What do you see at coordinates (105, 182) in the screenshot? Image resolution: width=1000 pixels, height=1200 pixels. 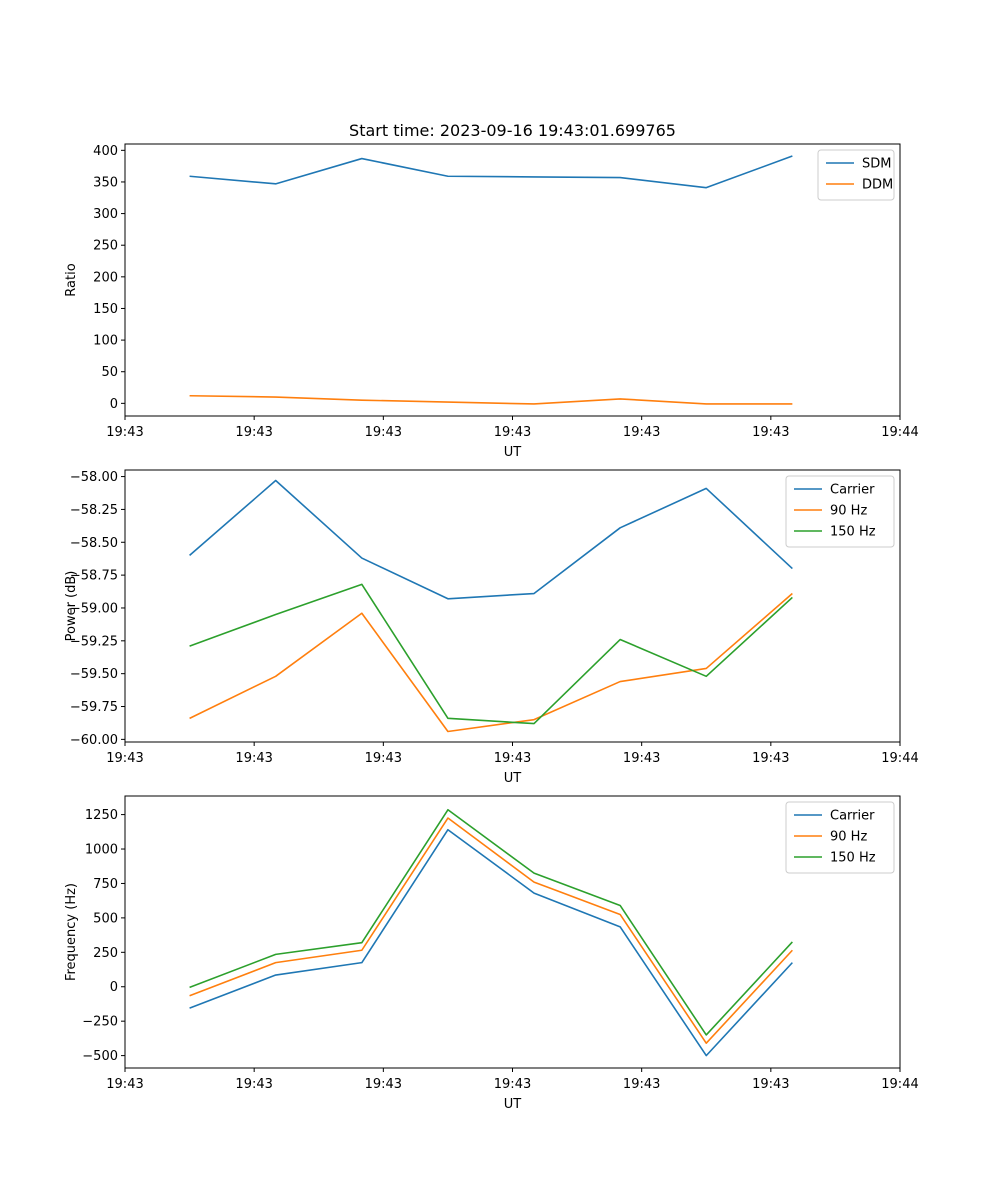 I see `y-tick-label: 350` at bounding box center [105, 182].